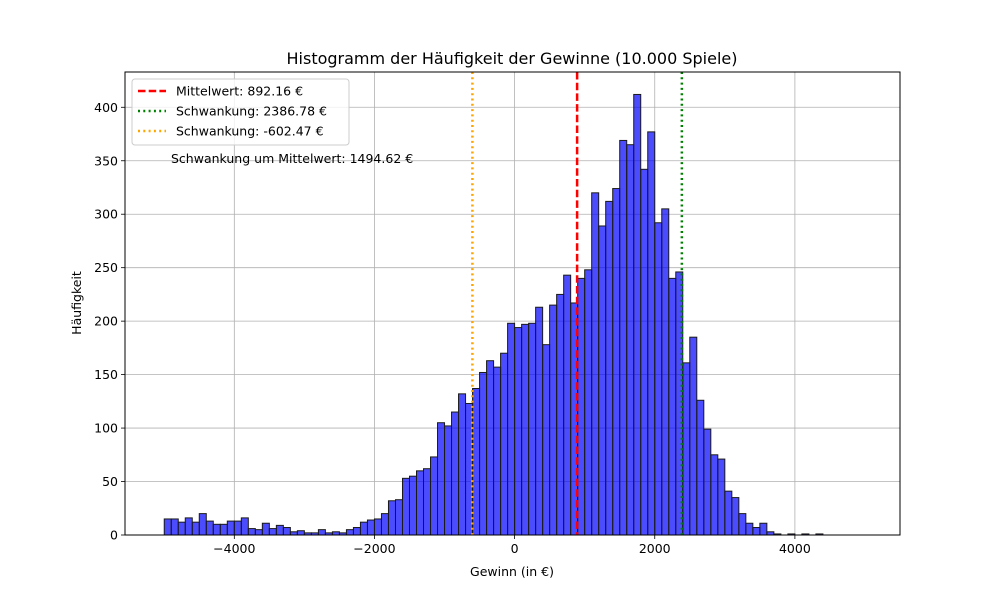 This screenshot has width=1000, height=600. What do you see at coordinates (515, 548) in the screenshot?
I see `x-tick-label: 0` at bounding box center [515, 548].